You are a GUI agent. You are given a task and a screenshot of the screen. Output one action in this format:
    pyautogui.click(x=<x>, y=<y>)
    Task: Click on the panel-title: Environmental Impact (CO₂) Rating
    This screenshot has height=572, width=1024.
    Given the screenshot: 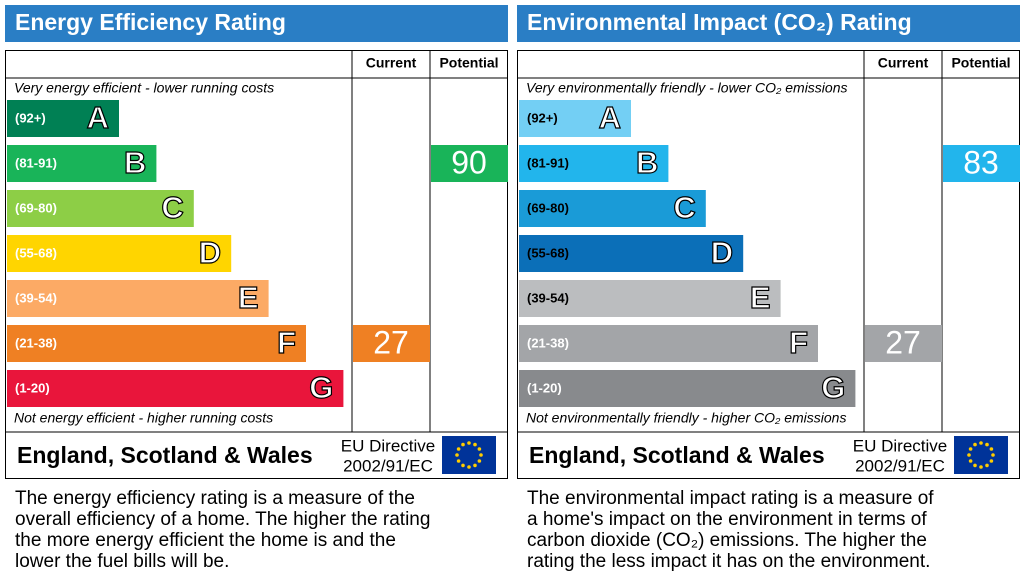 What is the action you would take?
    pyautogui.click(x=719, y=22)
    